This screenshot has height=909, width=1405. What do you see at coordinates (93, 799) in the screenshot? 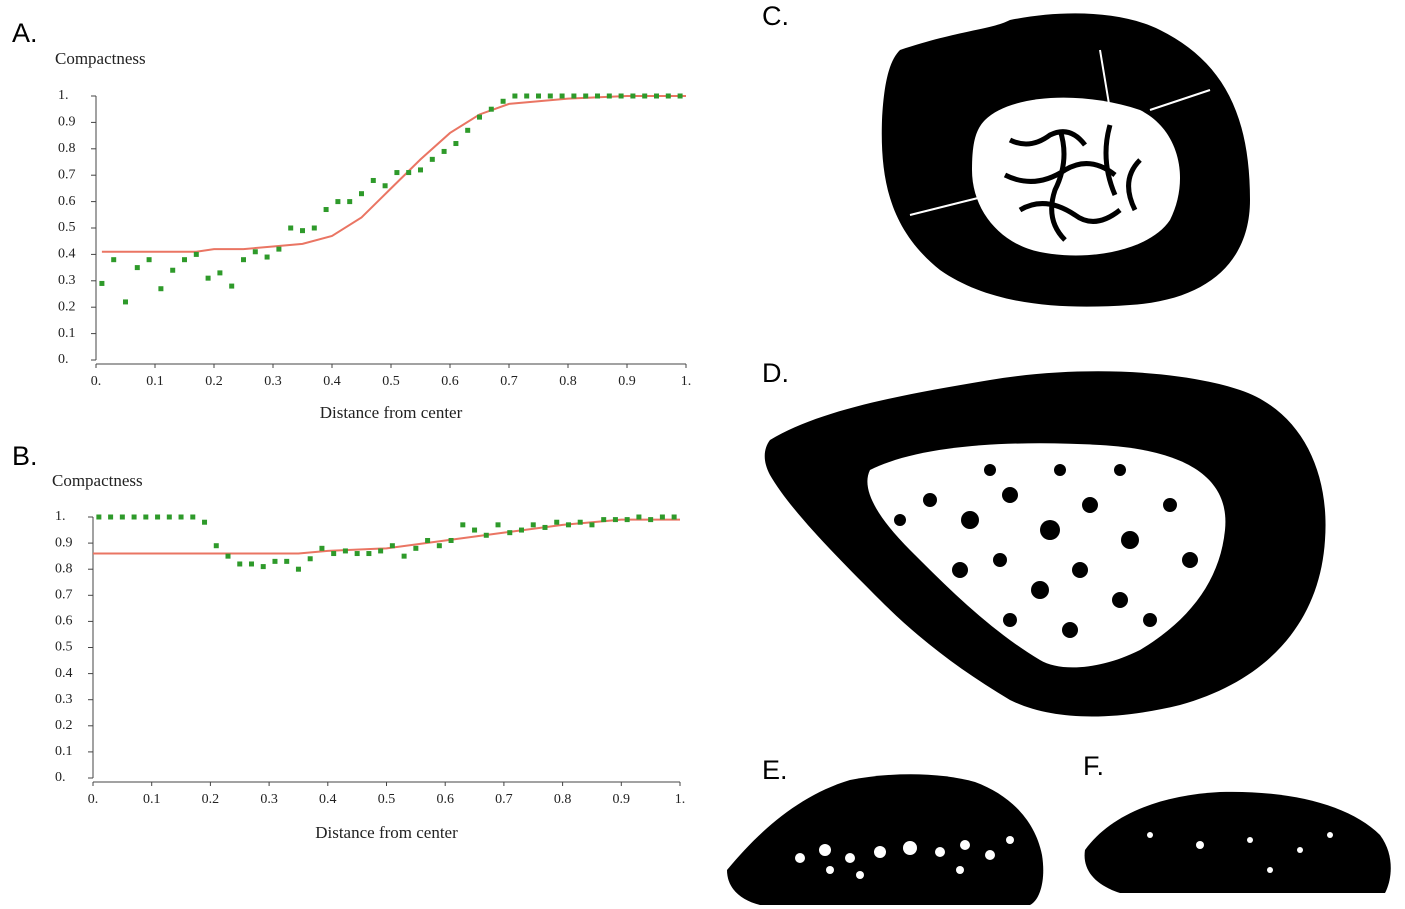
I see `x-tick-label: 0.` at bounding box center [93, 799].